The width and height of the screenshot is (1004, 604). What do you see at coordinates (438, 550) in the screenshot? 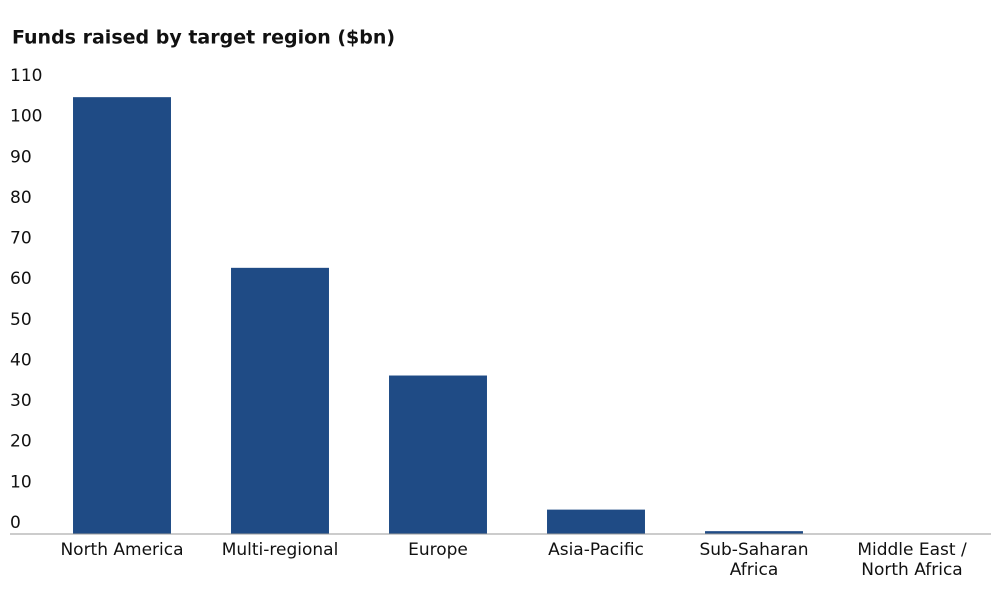
I see `x-tick-label: Europe` at bounding box center [438, 550].